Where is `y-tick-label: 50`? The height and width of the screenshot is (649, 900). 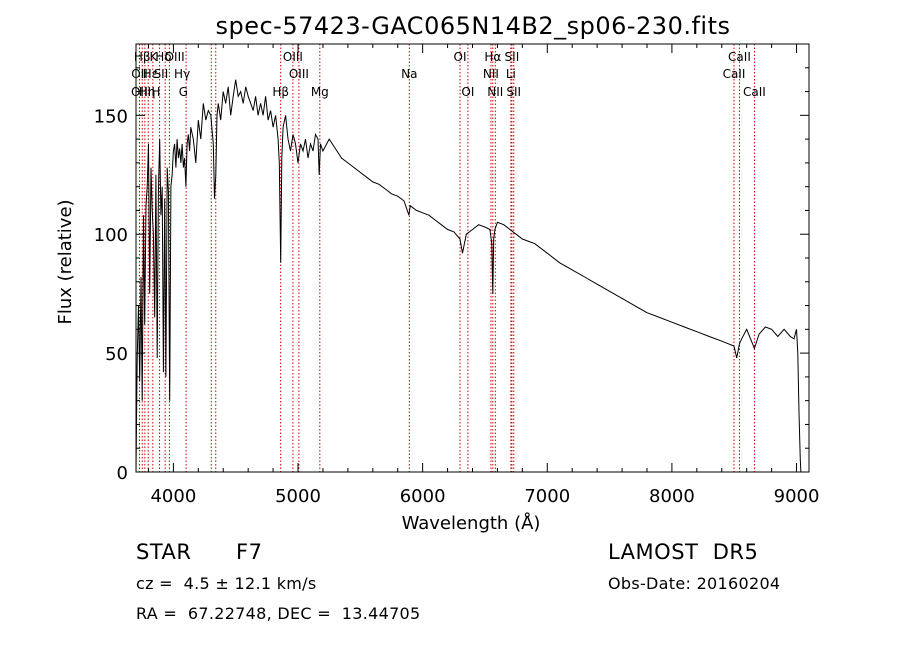
y-tick-label: 50 is located at coordinates (116, 354).